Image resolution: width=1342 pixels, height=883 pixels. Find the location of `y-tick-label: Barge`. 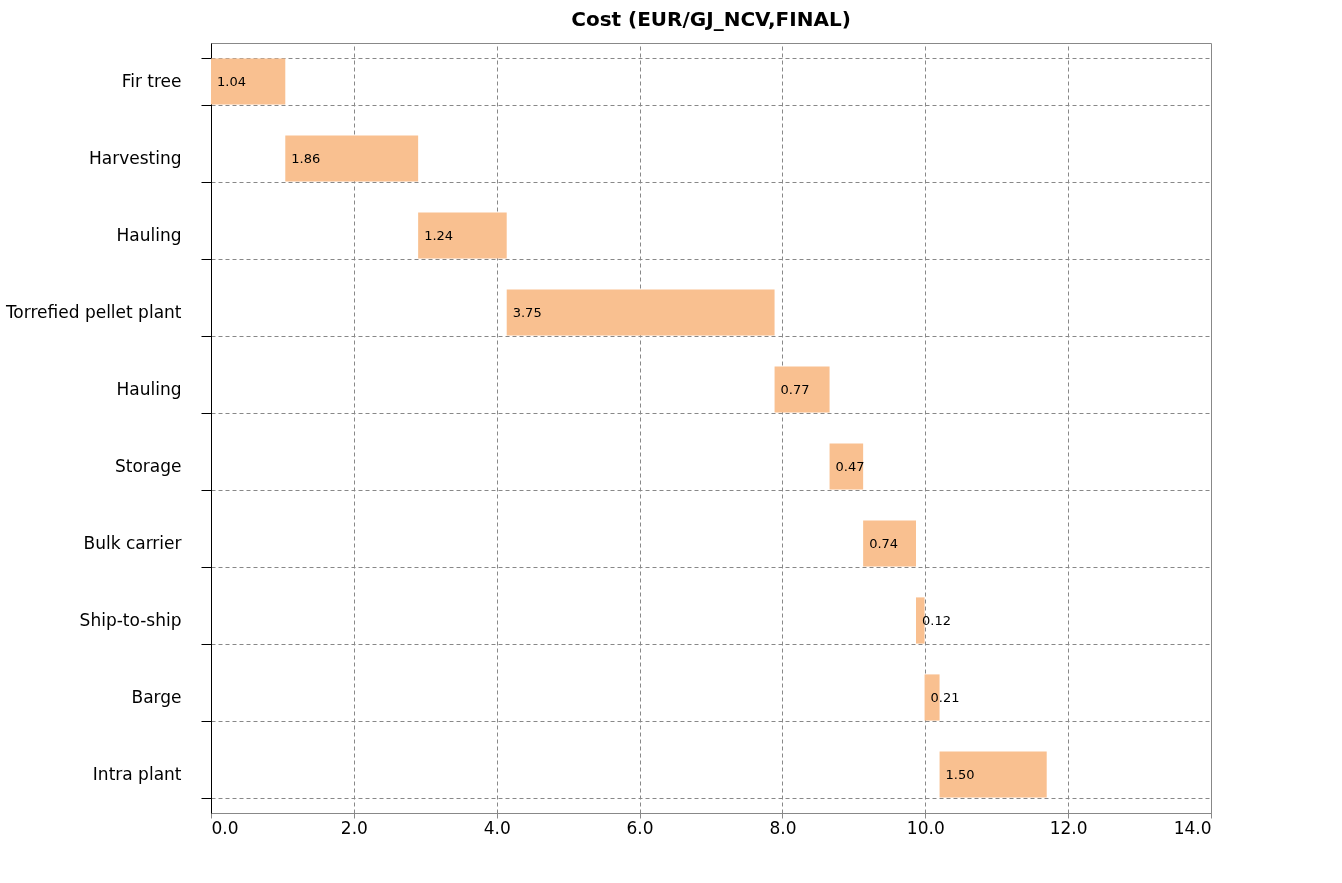

y-tick-label: Barge is located at coordinates (156, 697).